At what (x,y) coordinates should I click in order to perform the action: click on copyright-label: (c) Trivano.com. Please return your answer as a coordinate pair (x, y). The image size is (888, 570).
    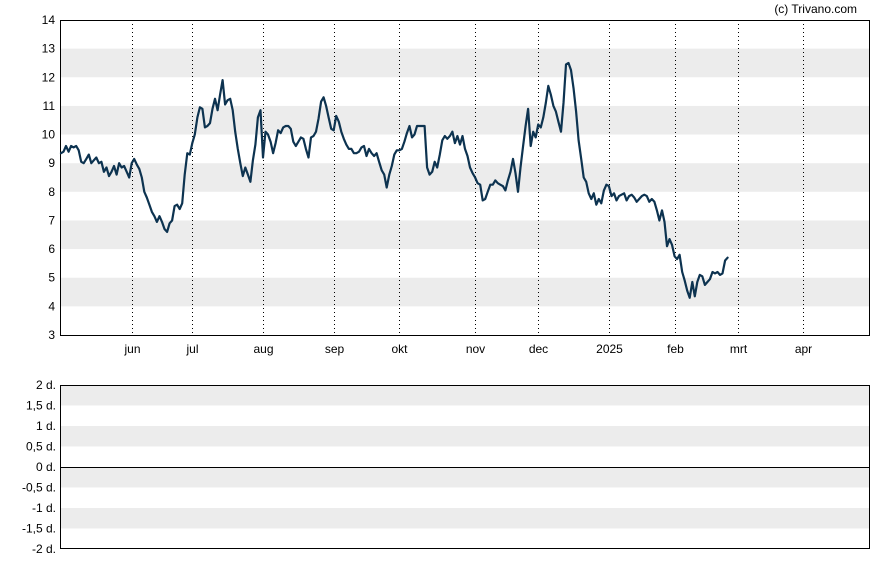
    Looking at the image, I should click on (815, 9).